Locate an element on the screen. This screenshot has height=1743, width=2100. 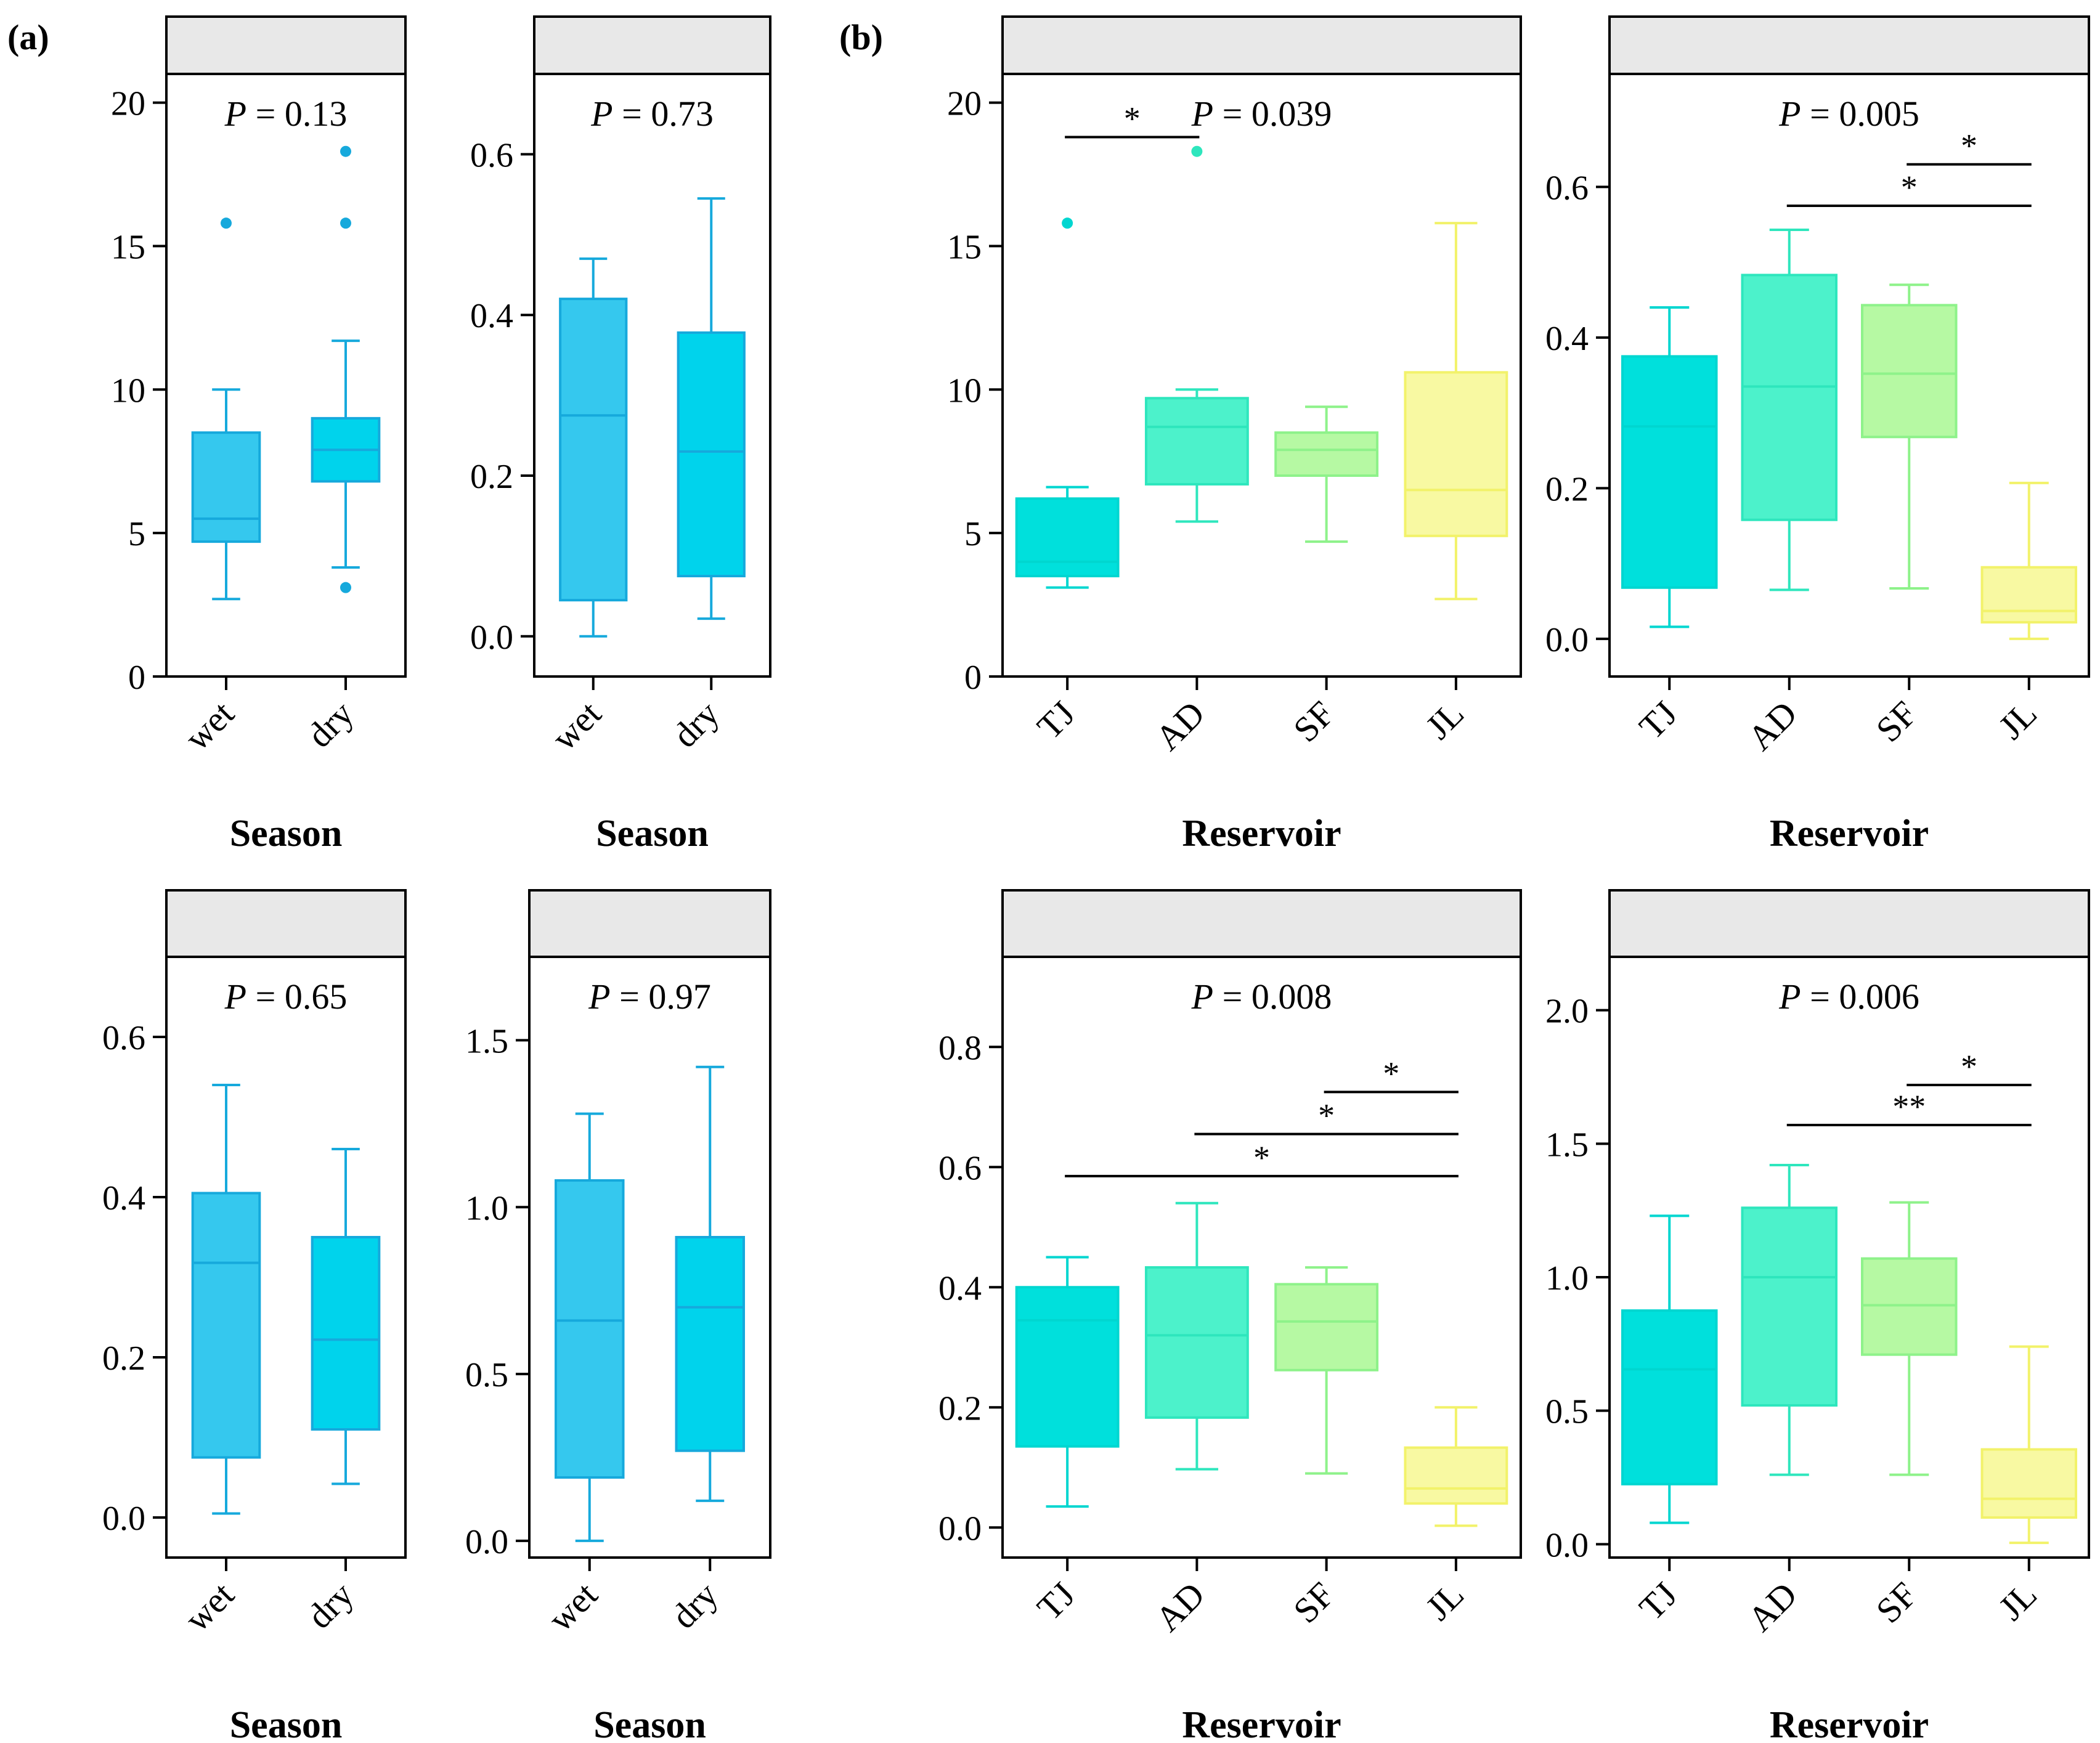
p-value-number: = 0.005 is located at coordinates (1860, 114).